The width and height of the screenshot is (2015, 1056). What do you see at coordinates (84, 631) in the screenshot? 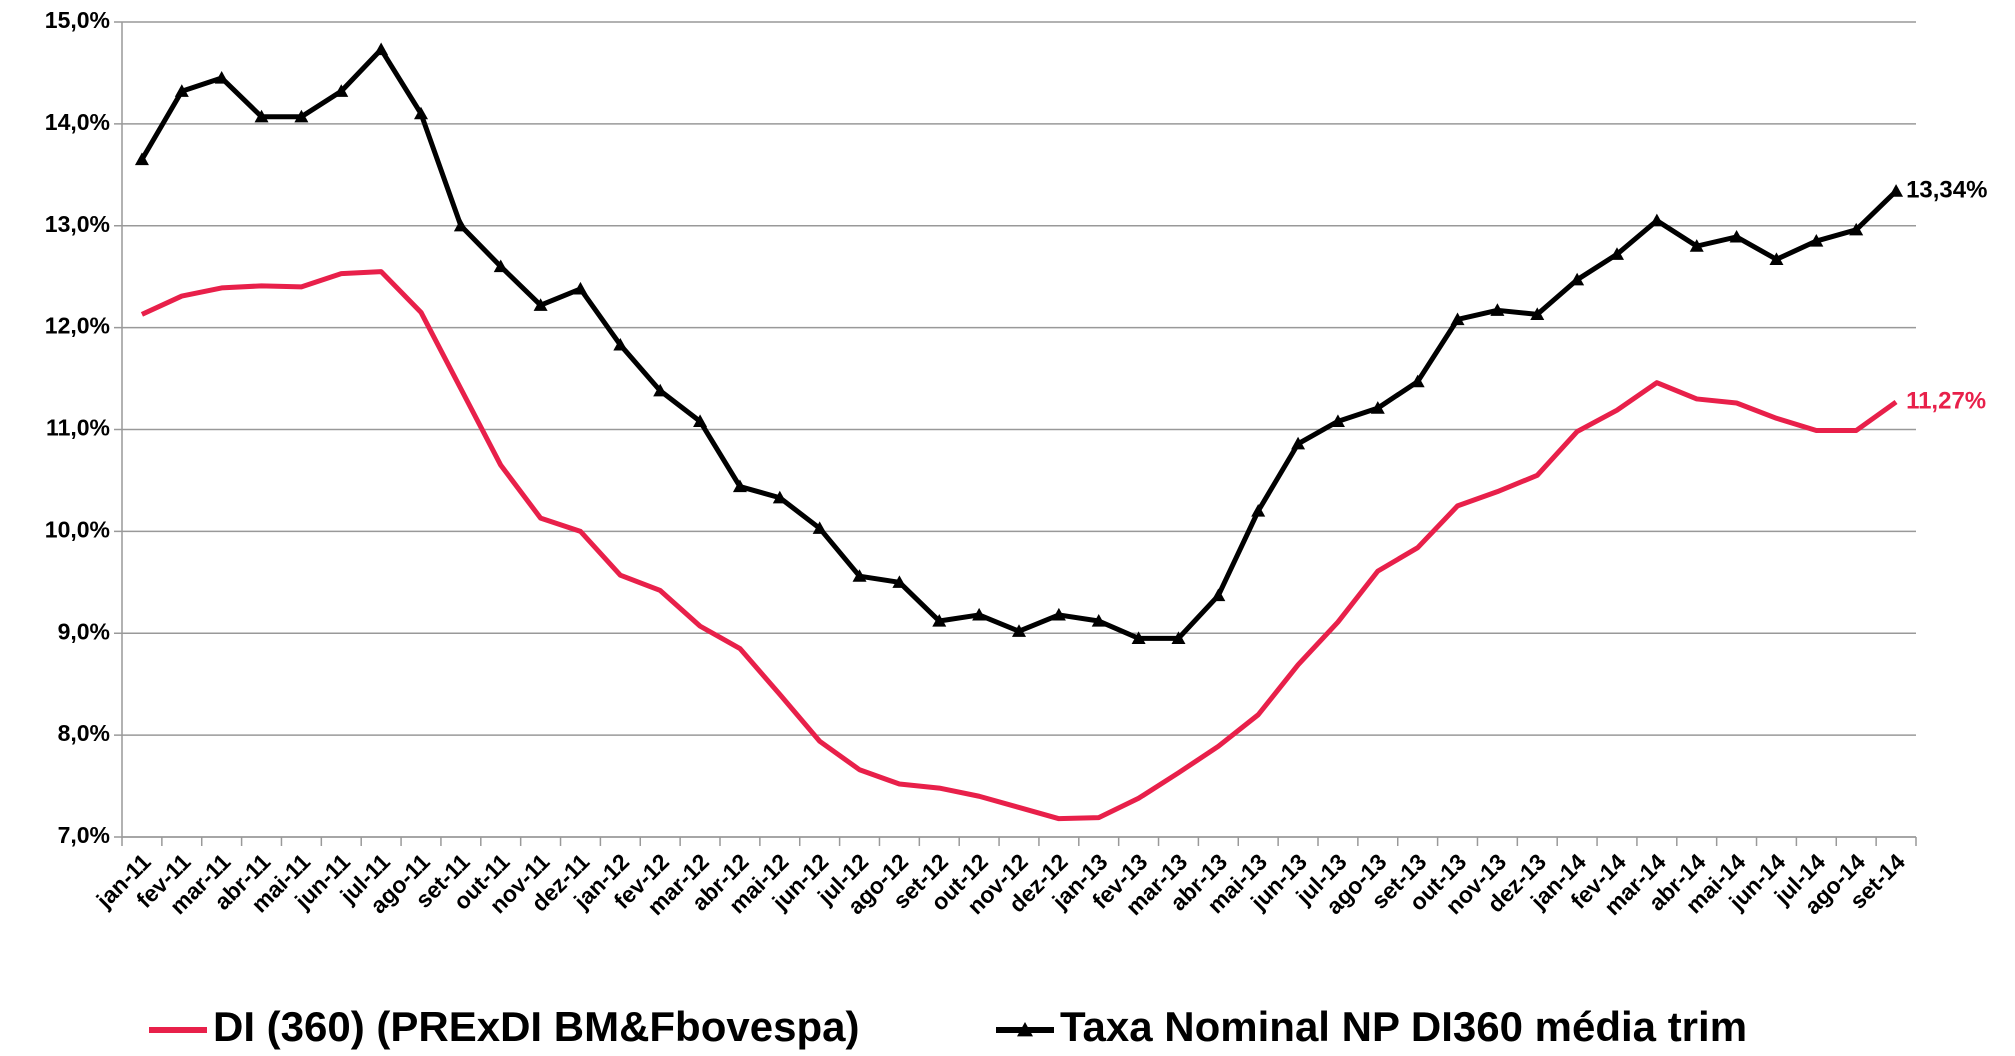
I see `y-tick-label: 9,0%` at bounding box center [84, 631].